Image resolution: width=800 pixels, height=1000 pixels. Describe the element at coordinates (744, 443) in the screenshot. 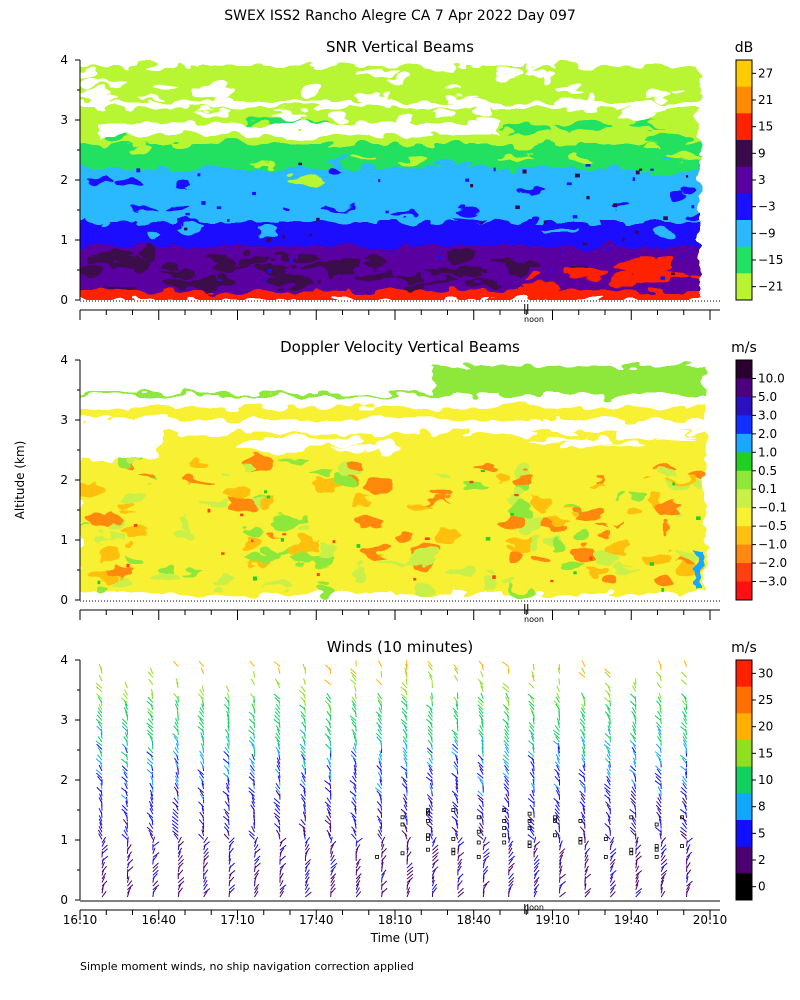

I see `colorbar-swatch` at that location.